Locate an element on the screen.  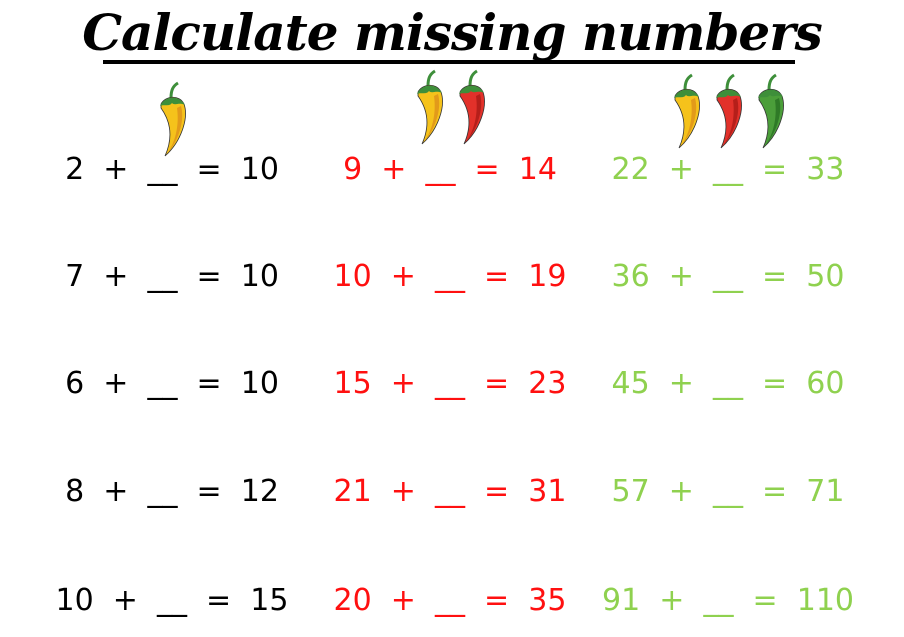
hard-difficulty-chilis is located at coordinates (727, 110).